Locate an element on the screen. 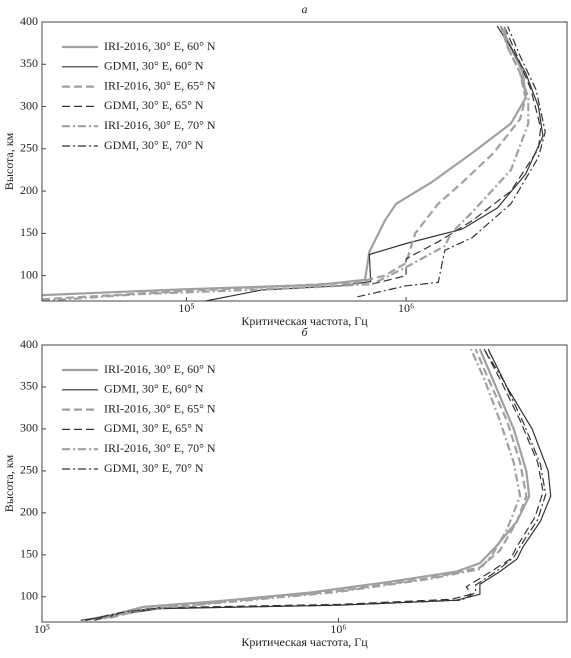  panel-title: б is located at coordinates (304, 332).